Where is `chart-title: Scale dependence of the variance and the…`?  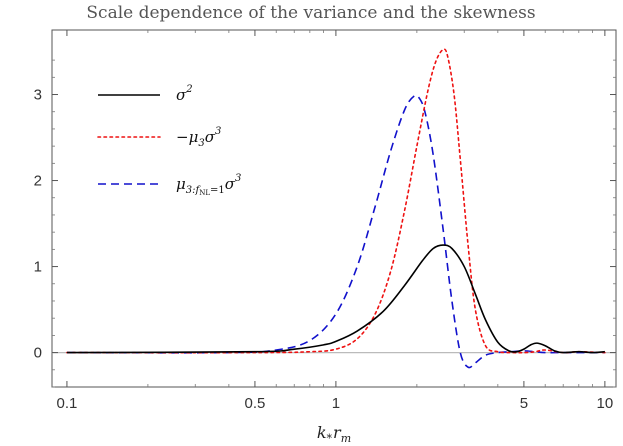
chart-title: Scale dependence of the variance and the… is located at coordinates (310, 13).